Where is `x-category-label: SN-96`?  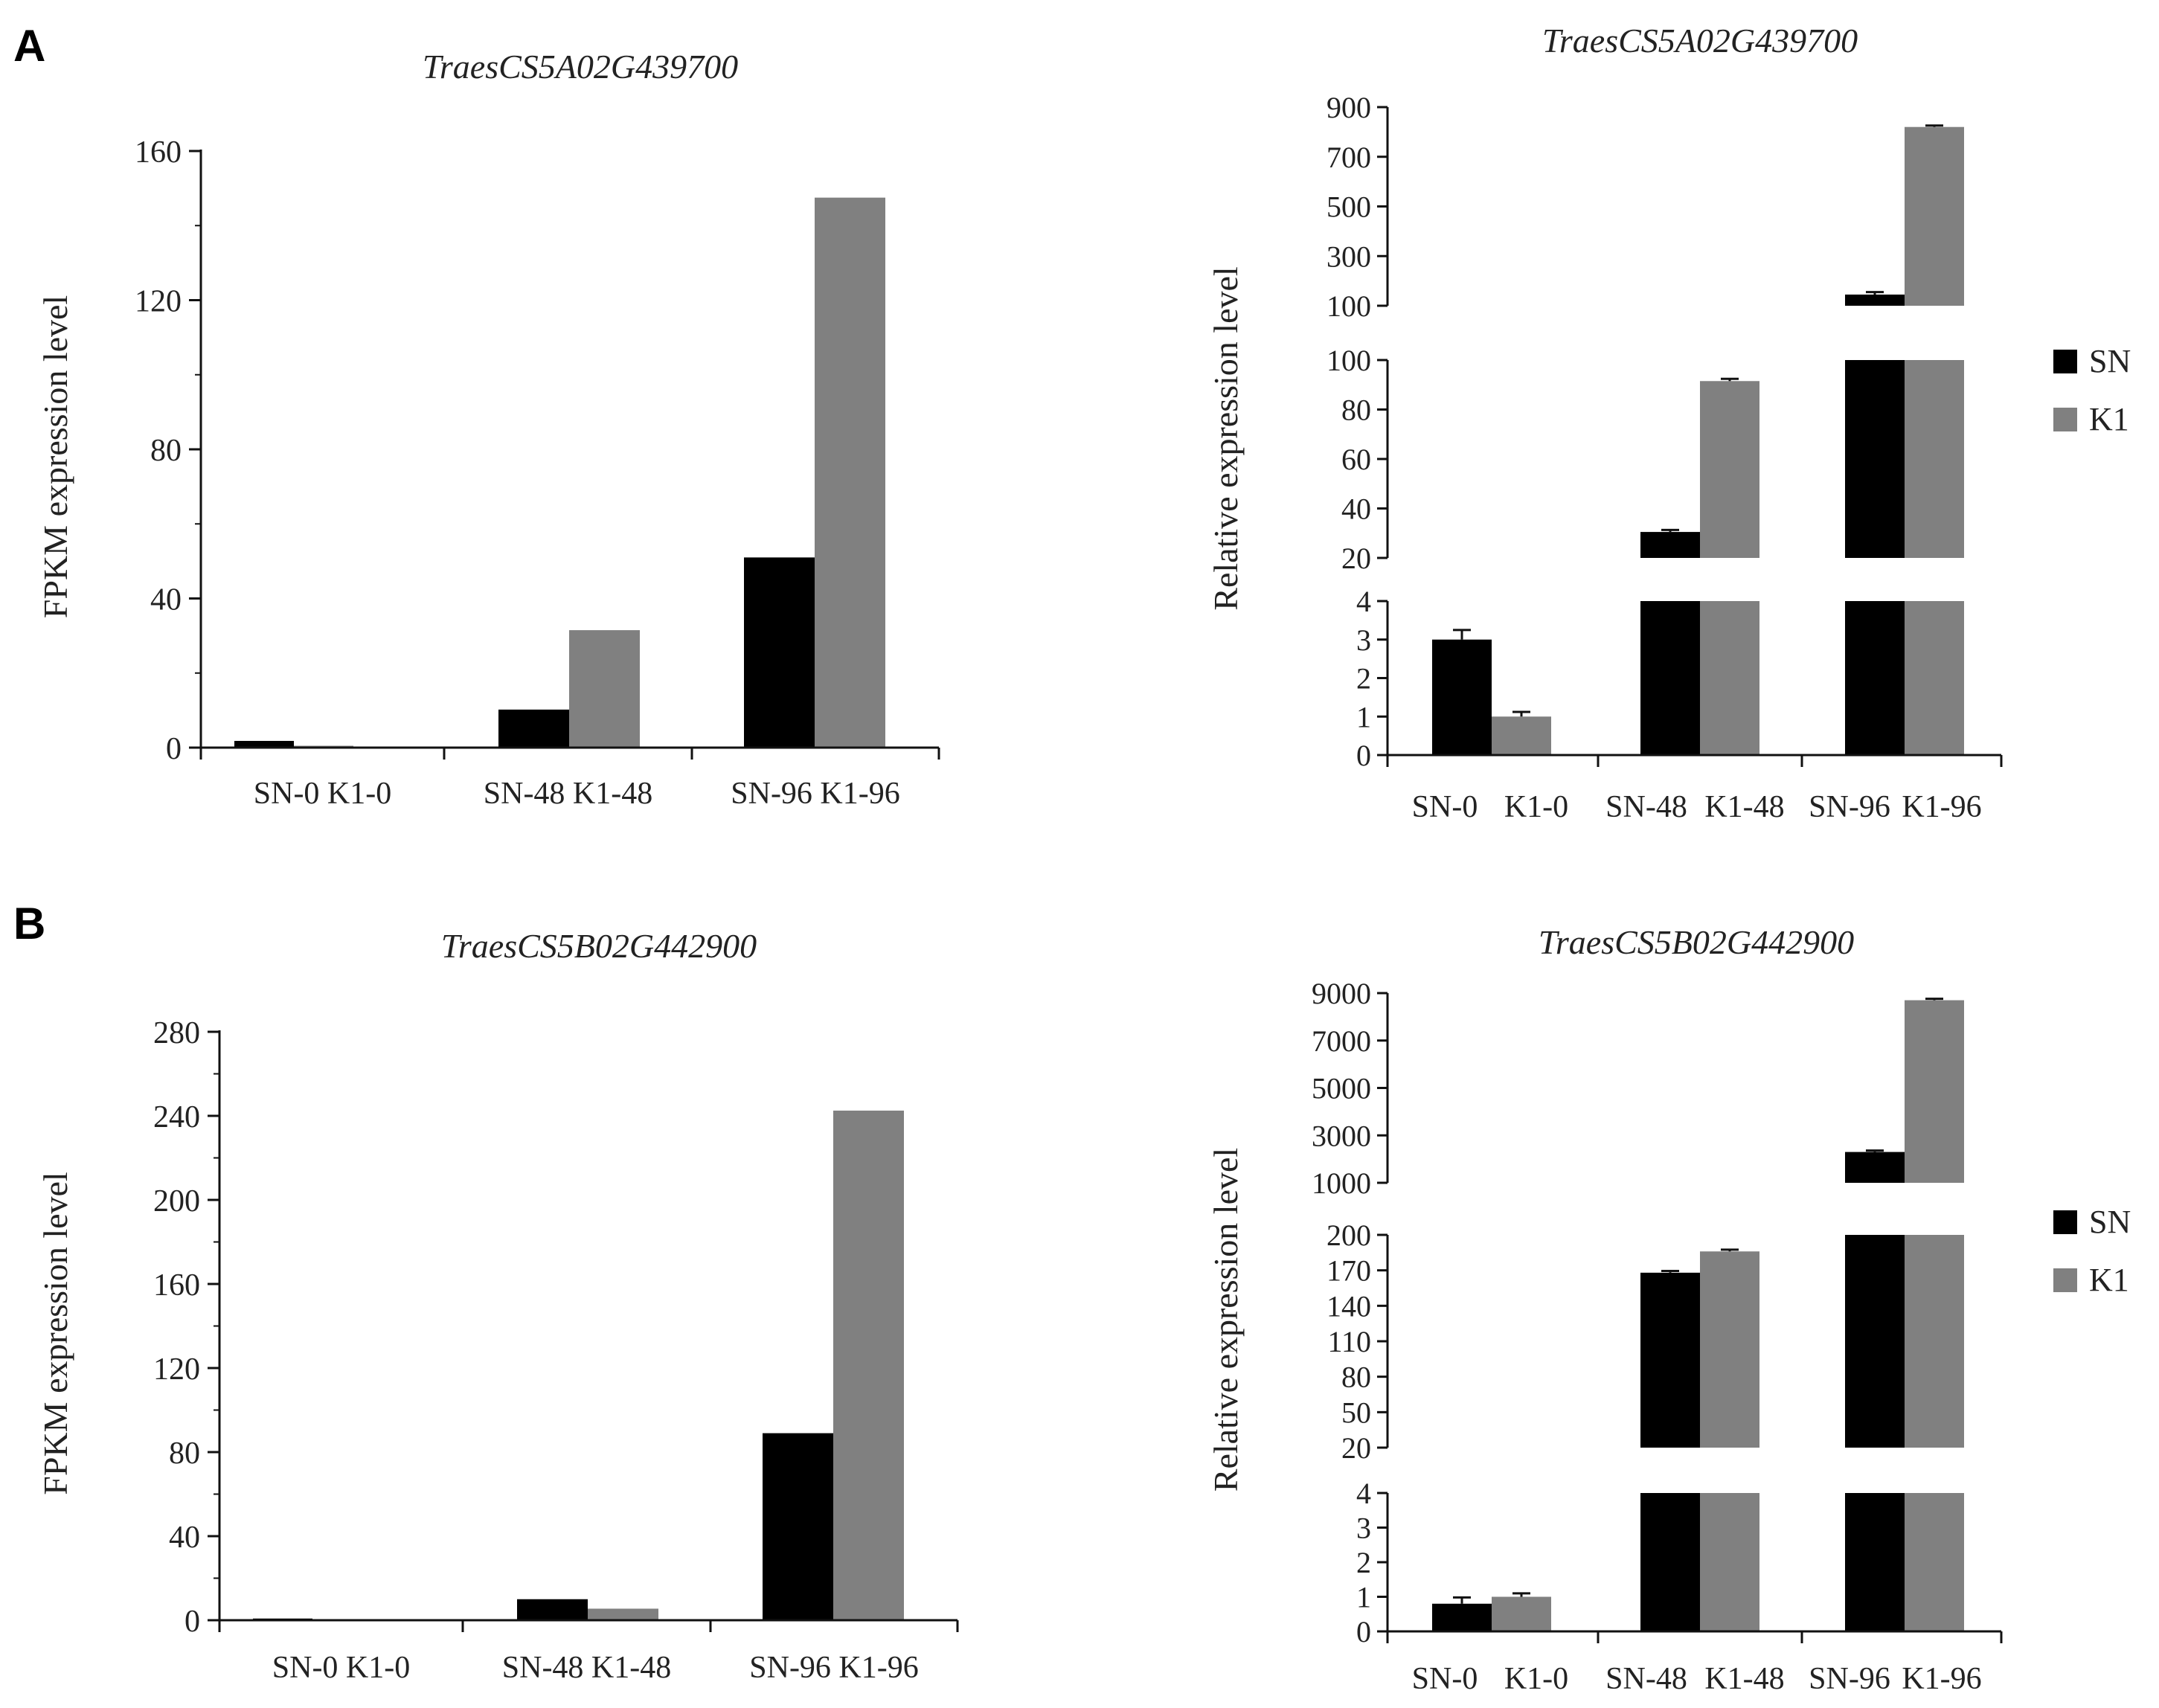
x-category-label: SN-96 is located at coordinates (1849, 1679).